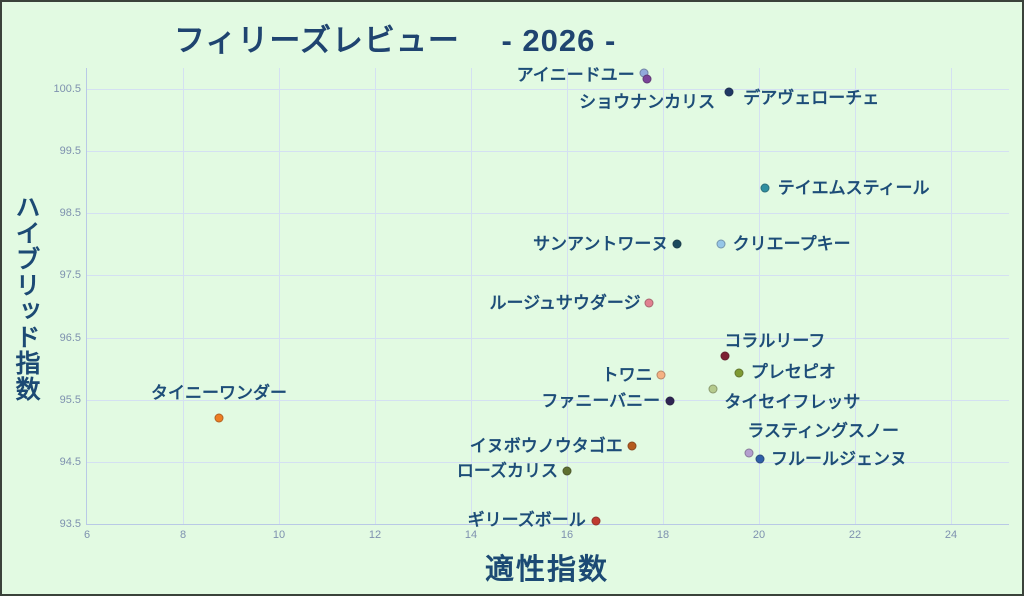 The height and width of the screenshot is (596, 1024). Describe the element at coordinates (526, 520) in the screenshot. I see `data-point-label: ギリーズボール` at that location.